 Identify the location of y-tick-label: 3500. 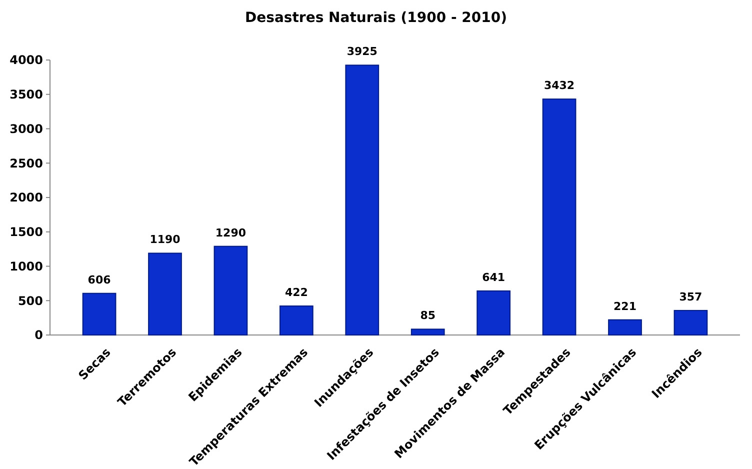
(26, 95).